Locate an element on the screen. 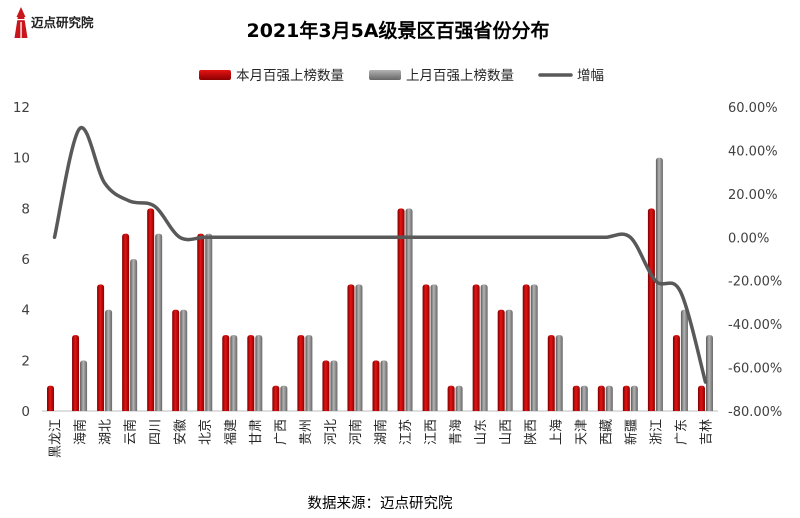 The image size is (800, 518). legend-swatch-last-month is located at coordinates (385, 75).